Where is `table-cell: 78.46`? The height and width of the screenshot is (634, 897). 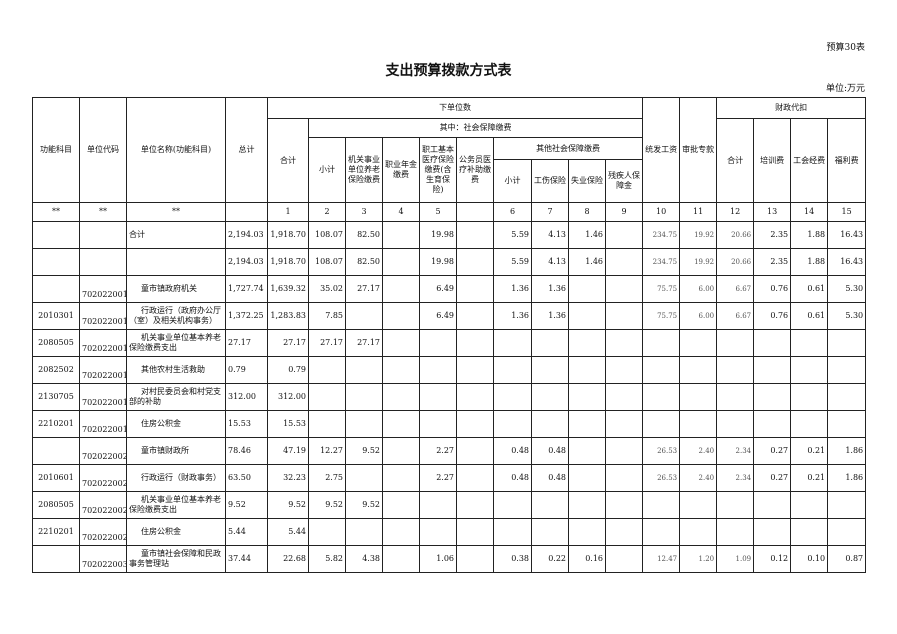 table-cell: 78.46 is located at coordinates (246, 451).